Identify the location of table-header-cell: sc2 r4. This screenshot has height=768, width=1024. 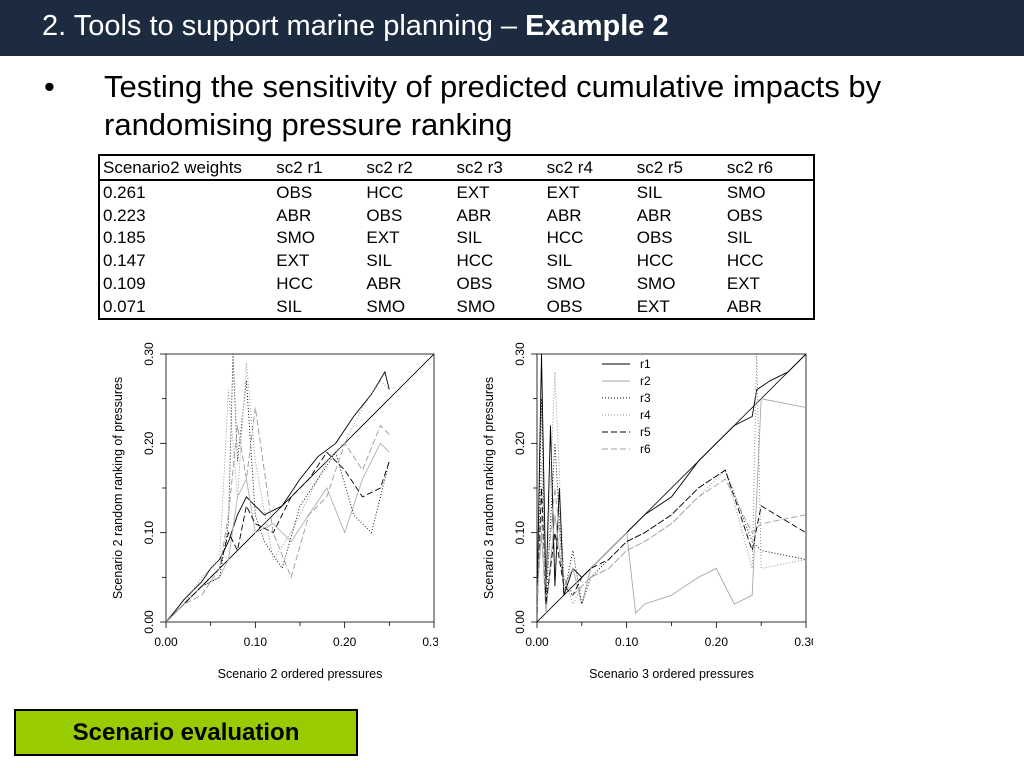
(569, 167).